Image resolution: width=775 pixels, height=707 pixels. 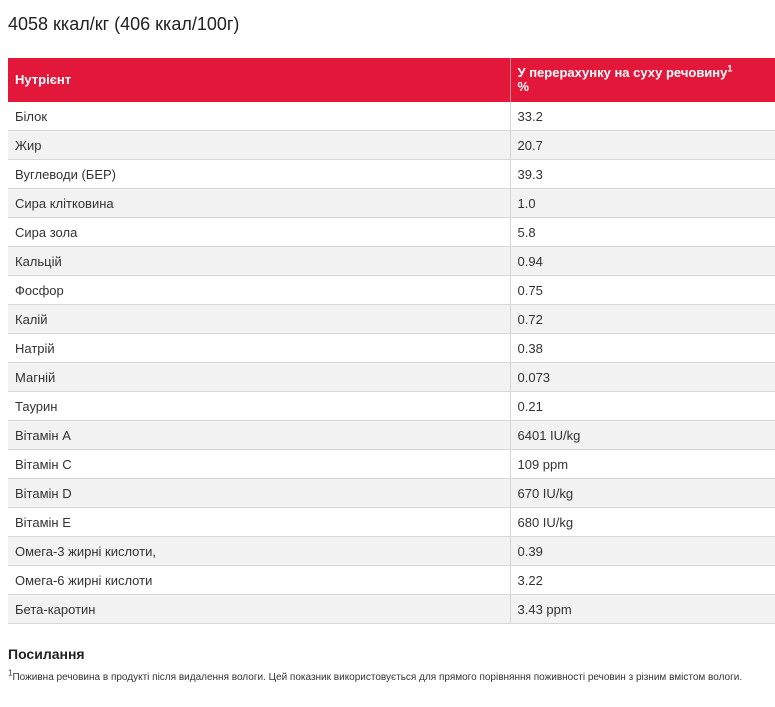 I want to click on nutrient-name: Вітамін D, so click(x=259, y=493).